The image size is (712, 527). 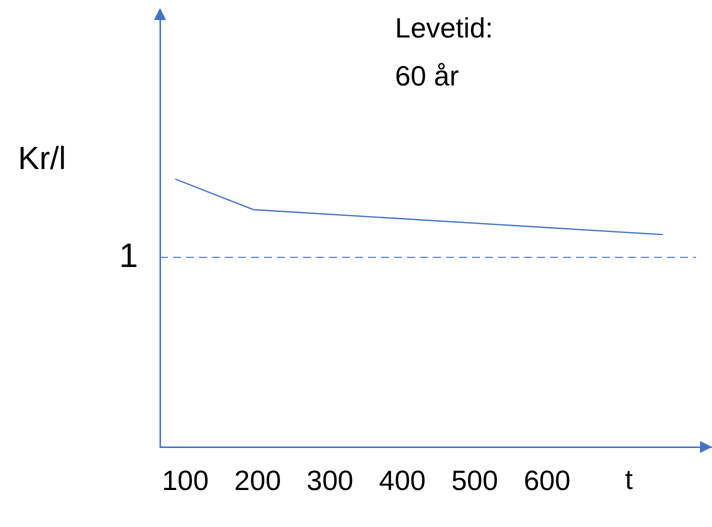 I want to click on x-tick-label: 200, so click(x=258, y=480).